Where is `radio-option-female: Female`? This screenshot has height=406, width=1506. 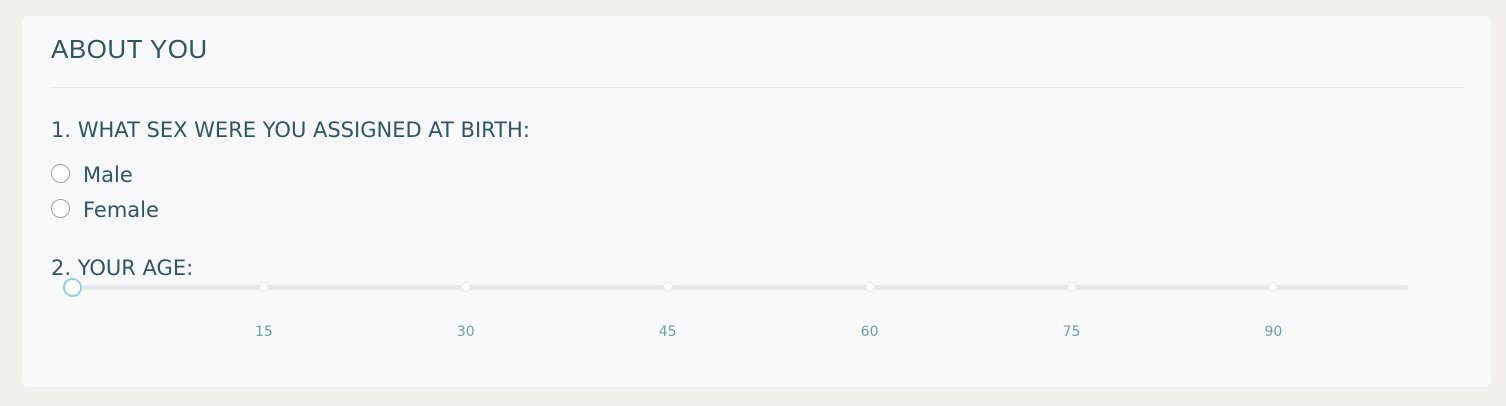 radio-option-female: Female is located at coordinates (105, 210).